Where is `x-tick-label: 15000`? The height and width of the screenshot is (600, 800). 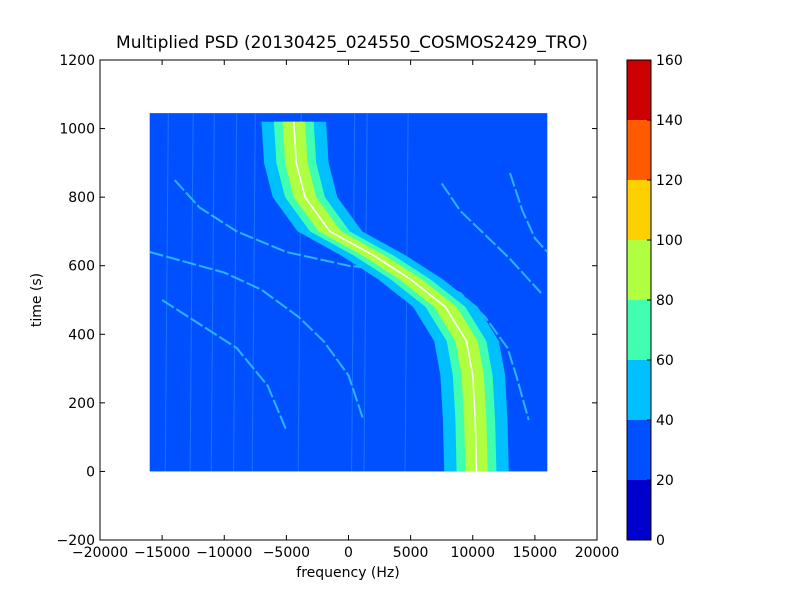 x-tick-label: 15000 is located at coordinates (535, 553).